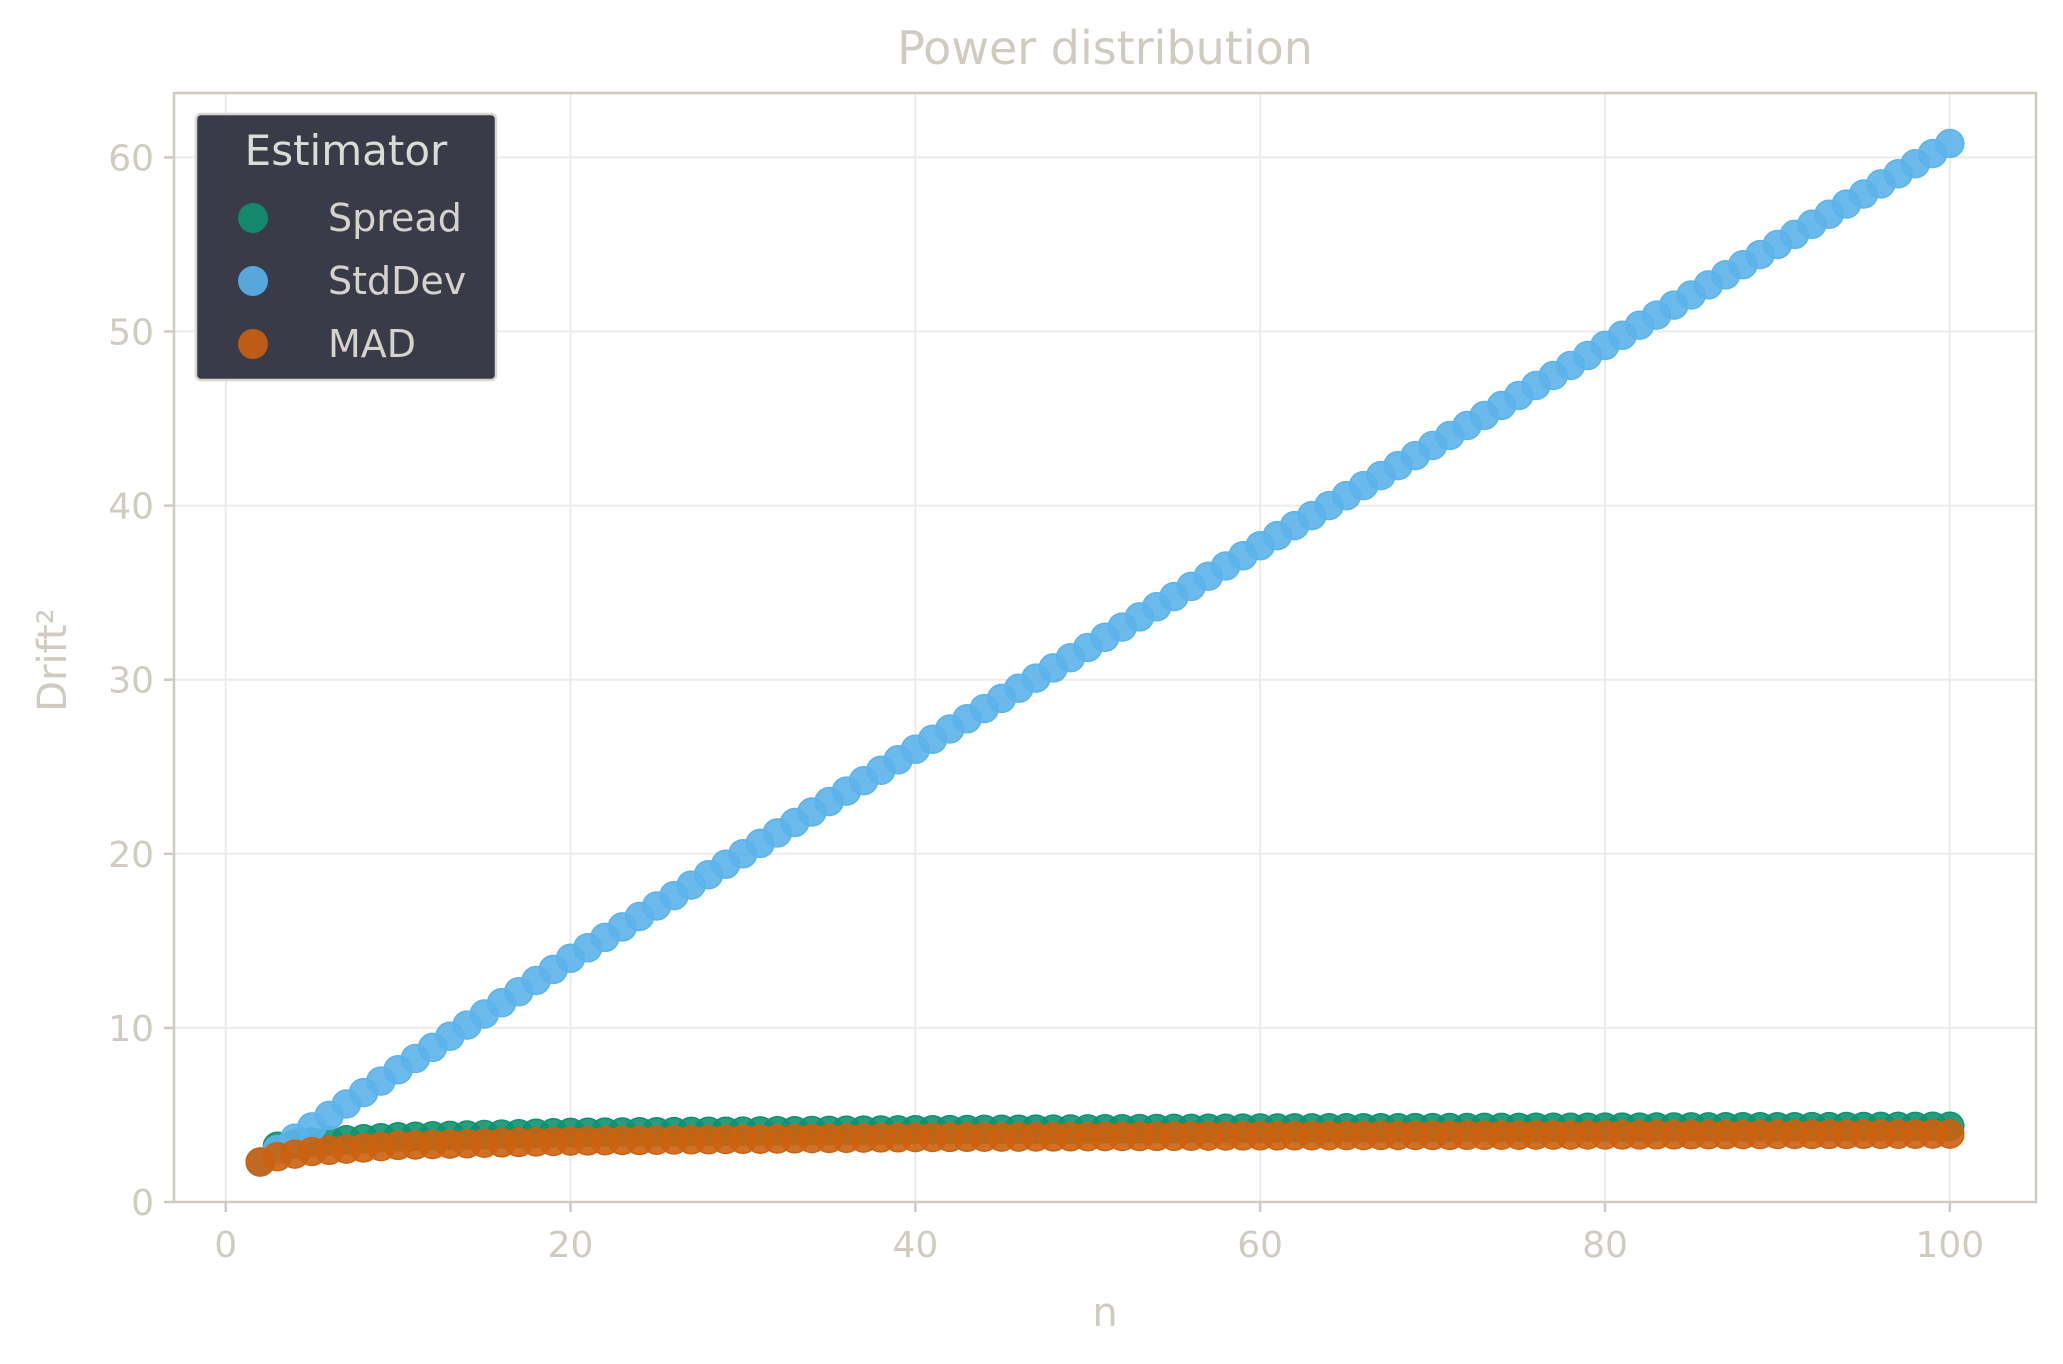  I want to click on y-tick-label: 30, so click(131, 681).